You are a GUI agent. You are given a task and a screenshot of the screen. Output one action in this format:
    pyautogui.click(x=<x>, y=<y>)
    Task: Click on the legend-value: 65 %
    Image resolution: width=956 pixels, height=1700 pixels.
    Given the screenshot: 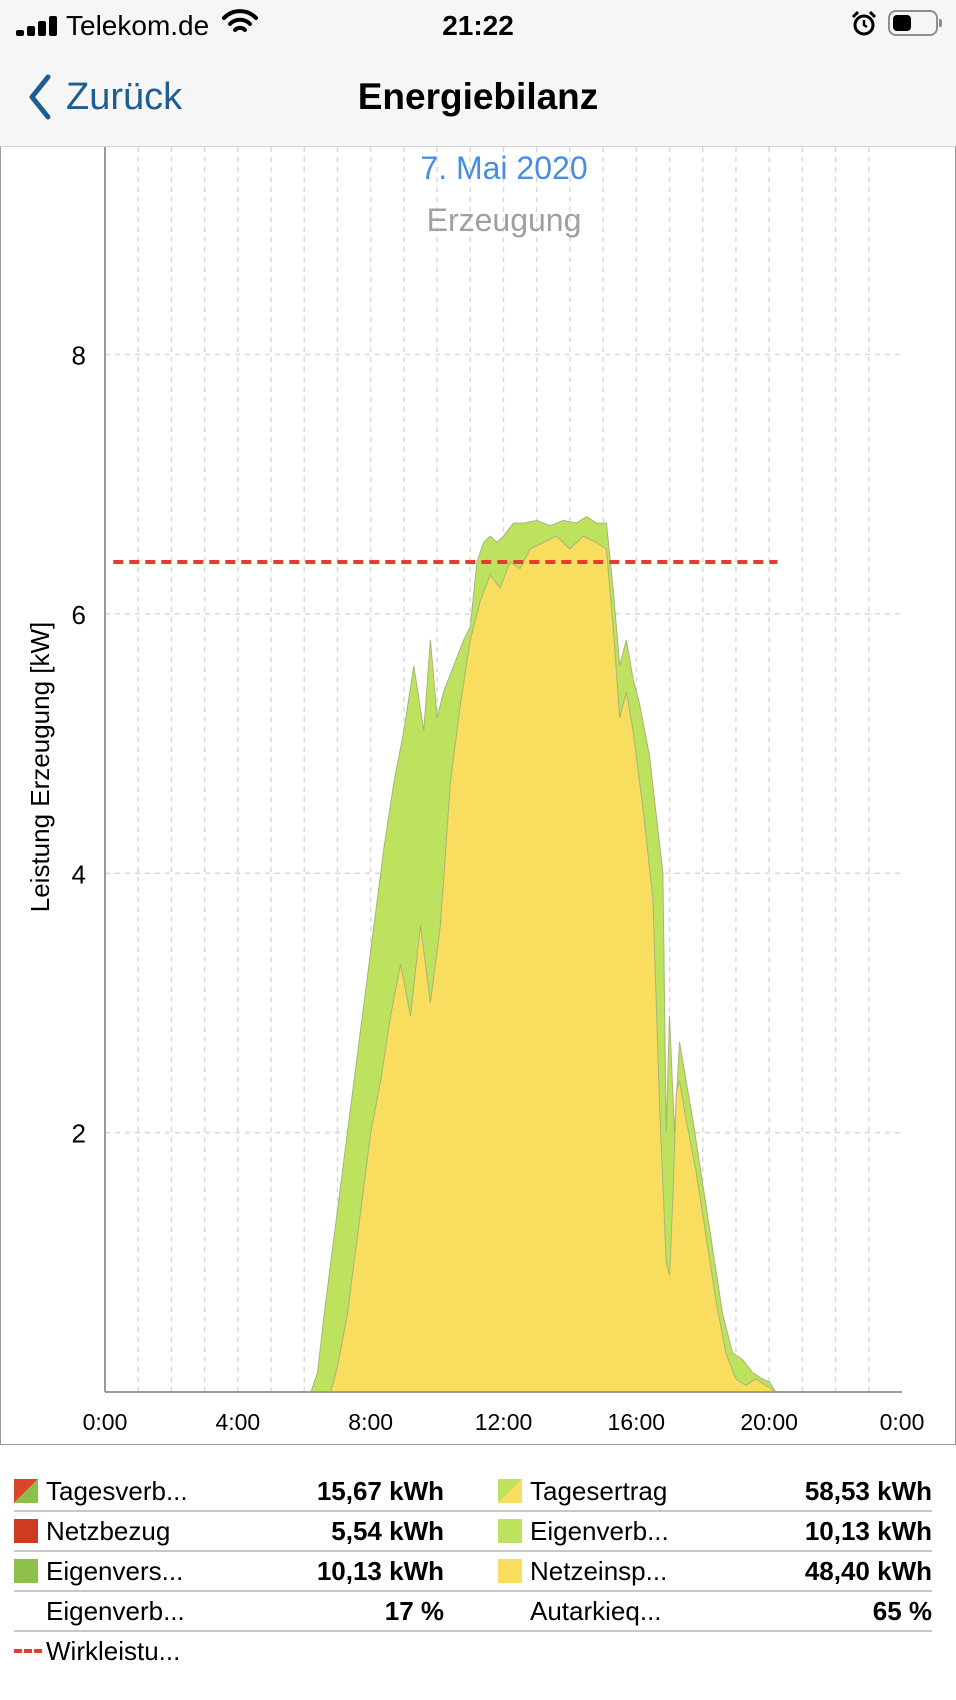 What is the action you would take?
    pyautogui.click(x=902, y=1611)
    